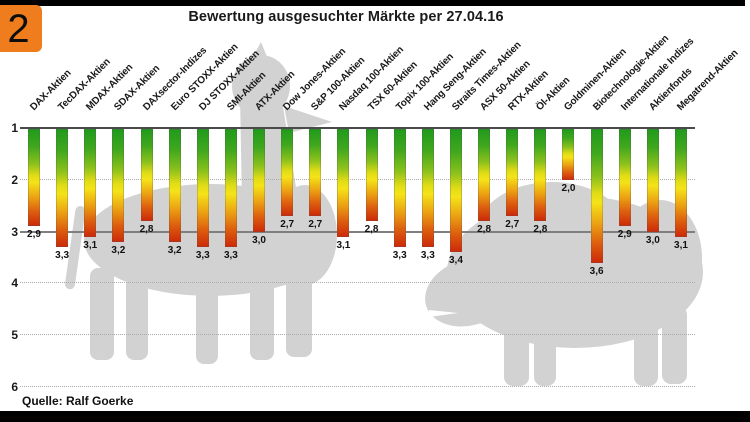 This screenshot has height=422, width=750. I want to click on source-credit: Quelle: Ralf Goerke, so click(78, 401).